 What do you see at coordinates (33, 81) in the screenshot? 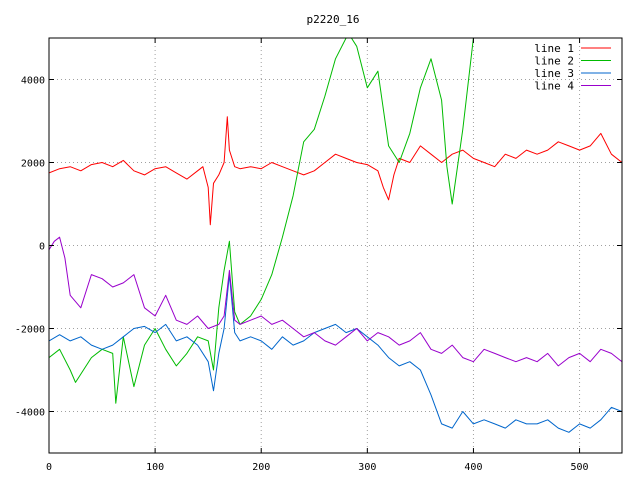
I see `y-tick-label: 4000` at bounding box center [33, 81].